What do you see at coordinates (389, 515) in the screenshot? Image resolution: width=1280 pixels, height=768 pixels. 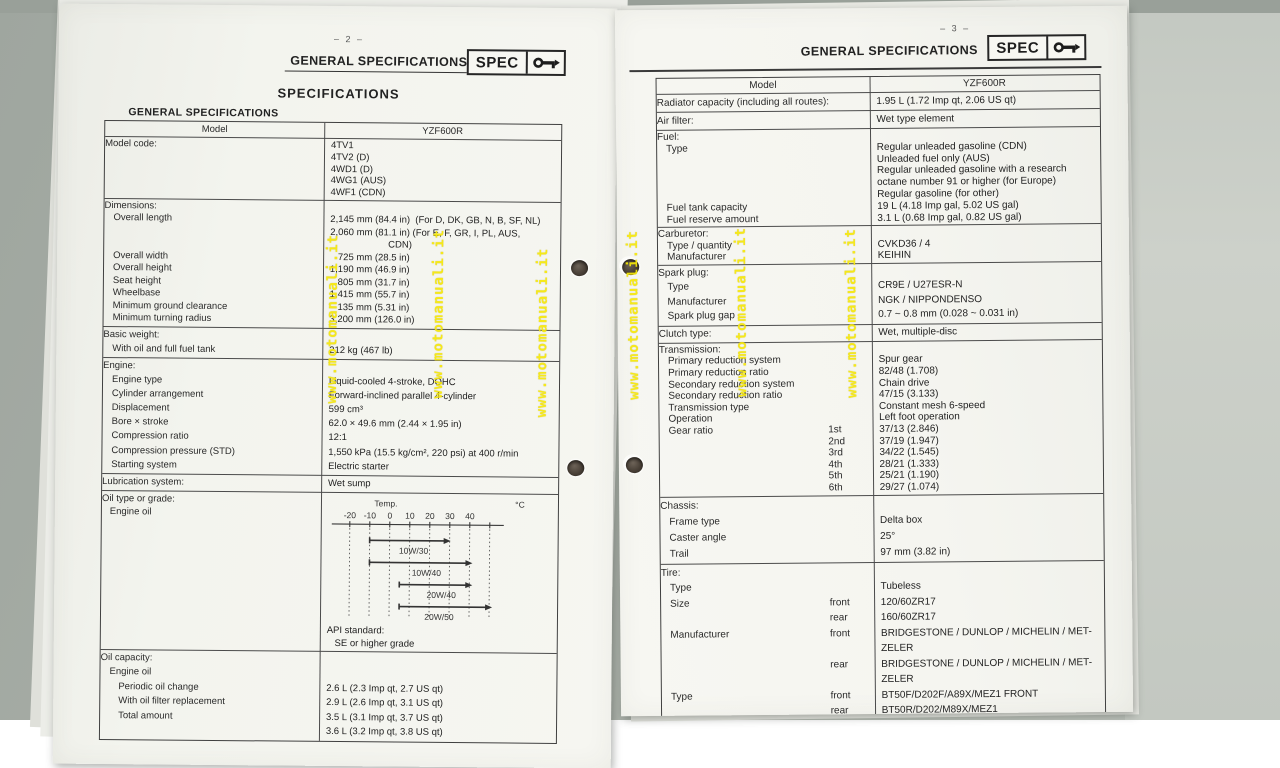 I see `chart-tick: 0` at bounding box center [389, 515].